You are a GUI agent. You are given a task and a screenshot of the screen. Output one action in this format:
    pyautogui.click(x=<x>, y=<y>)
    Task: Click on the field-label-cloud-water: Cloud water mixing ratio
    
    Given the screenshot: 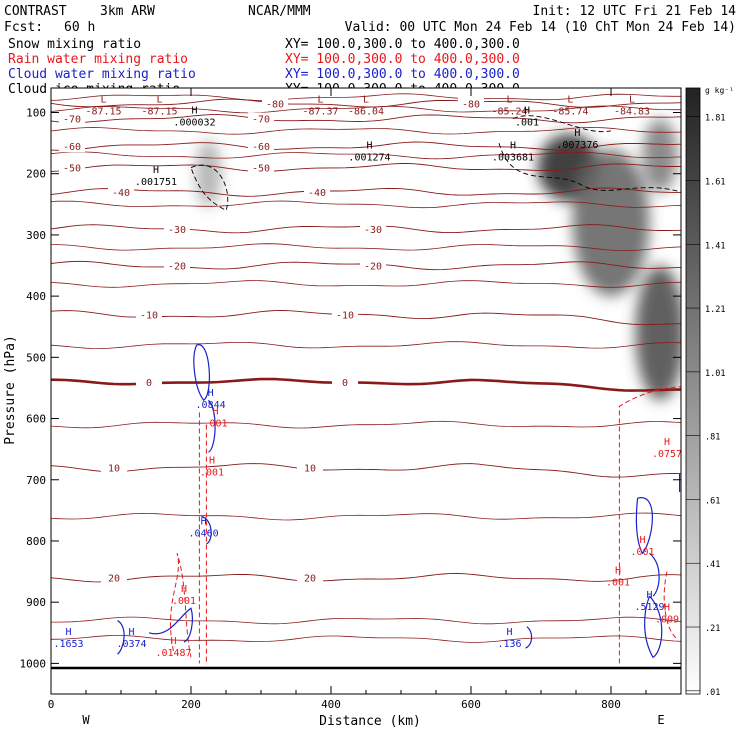 What is the action you would take?
    pyautogui.click(x=102, y=74)
    